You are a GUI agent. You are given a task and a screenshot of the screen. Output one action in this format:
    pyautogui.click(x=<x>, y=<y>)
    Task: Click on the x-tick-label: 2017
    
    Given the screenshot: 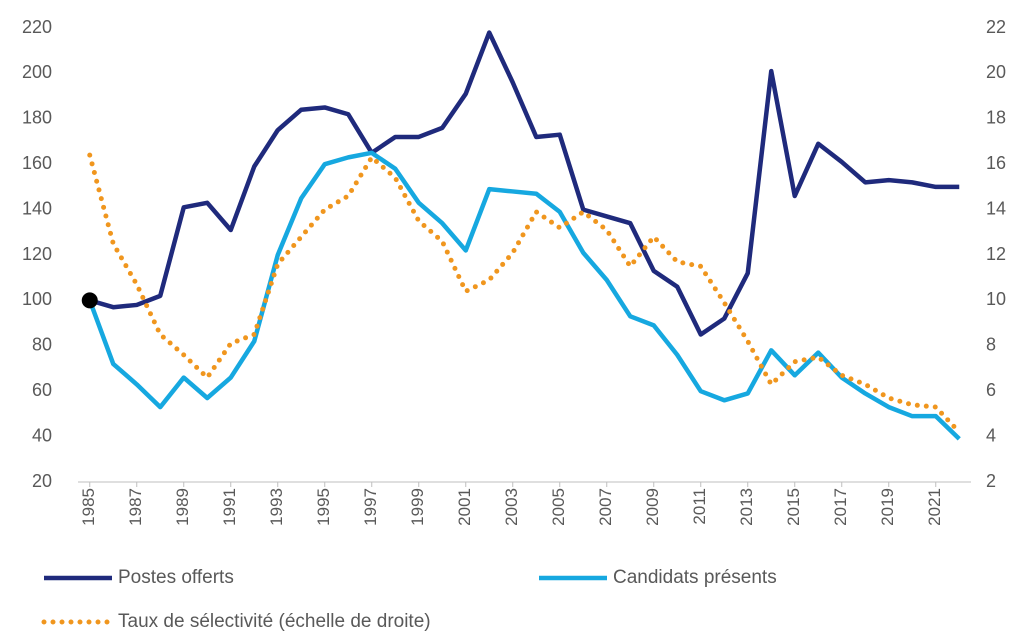 What is the action you would take?
    pyautogui.click(x=840, y=507)
    